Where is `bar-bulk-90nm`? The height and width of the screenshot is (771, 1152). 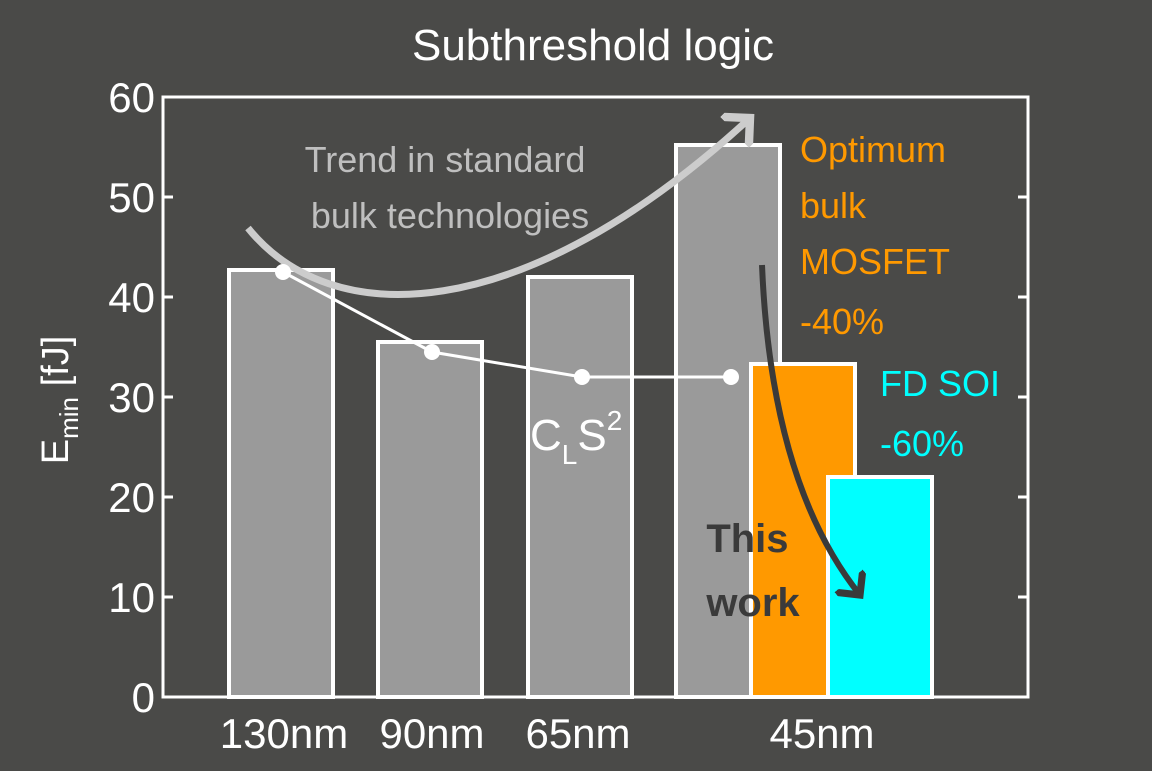 bar-bulk-90nm is located at coordinates (430, 519).